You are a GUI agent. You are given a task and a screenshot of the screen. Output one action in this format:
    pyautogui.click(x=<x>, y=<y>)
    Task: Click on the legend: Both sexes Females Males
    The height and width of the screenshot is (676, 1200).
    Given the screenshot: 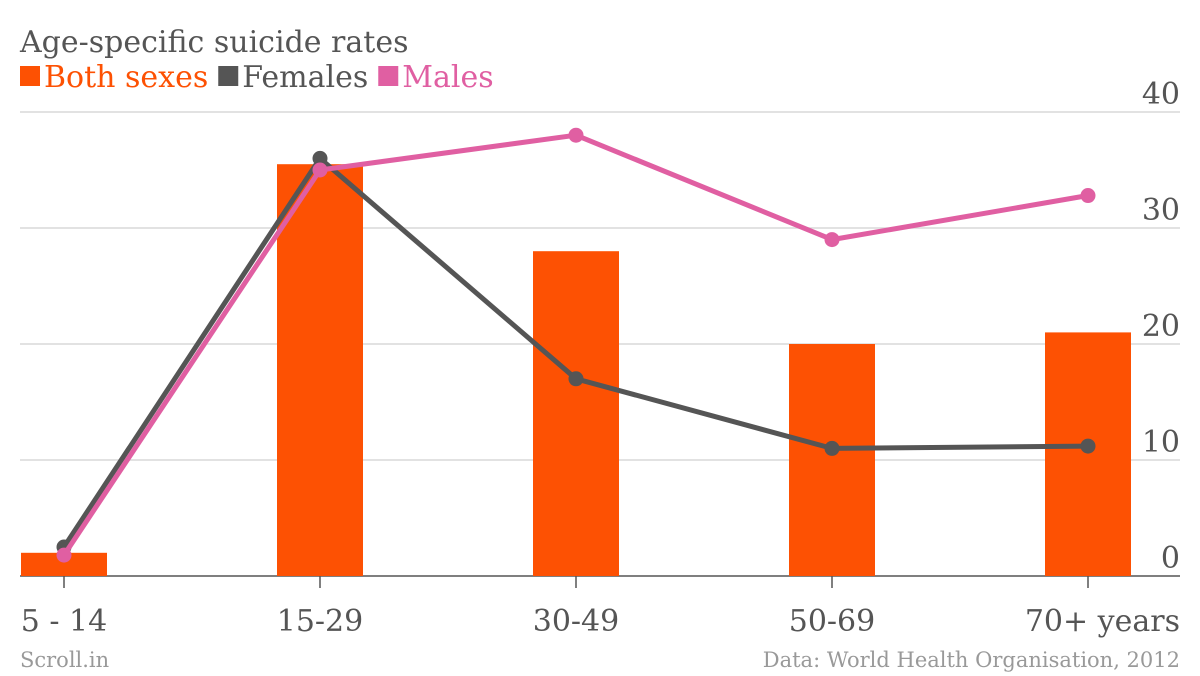 What is the action you would take?
    pyautogui.click(x=257, y=77)
    